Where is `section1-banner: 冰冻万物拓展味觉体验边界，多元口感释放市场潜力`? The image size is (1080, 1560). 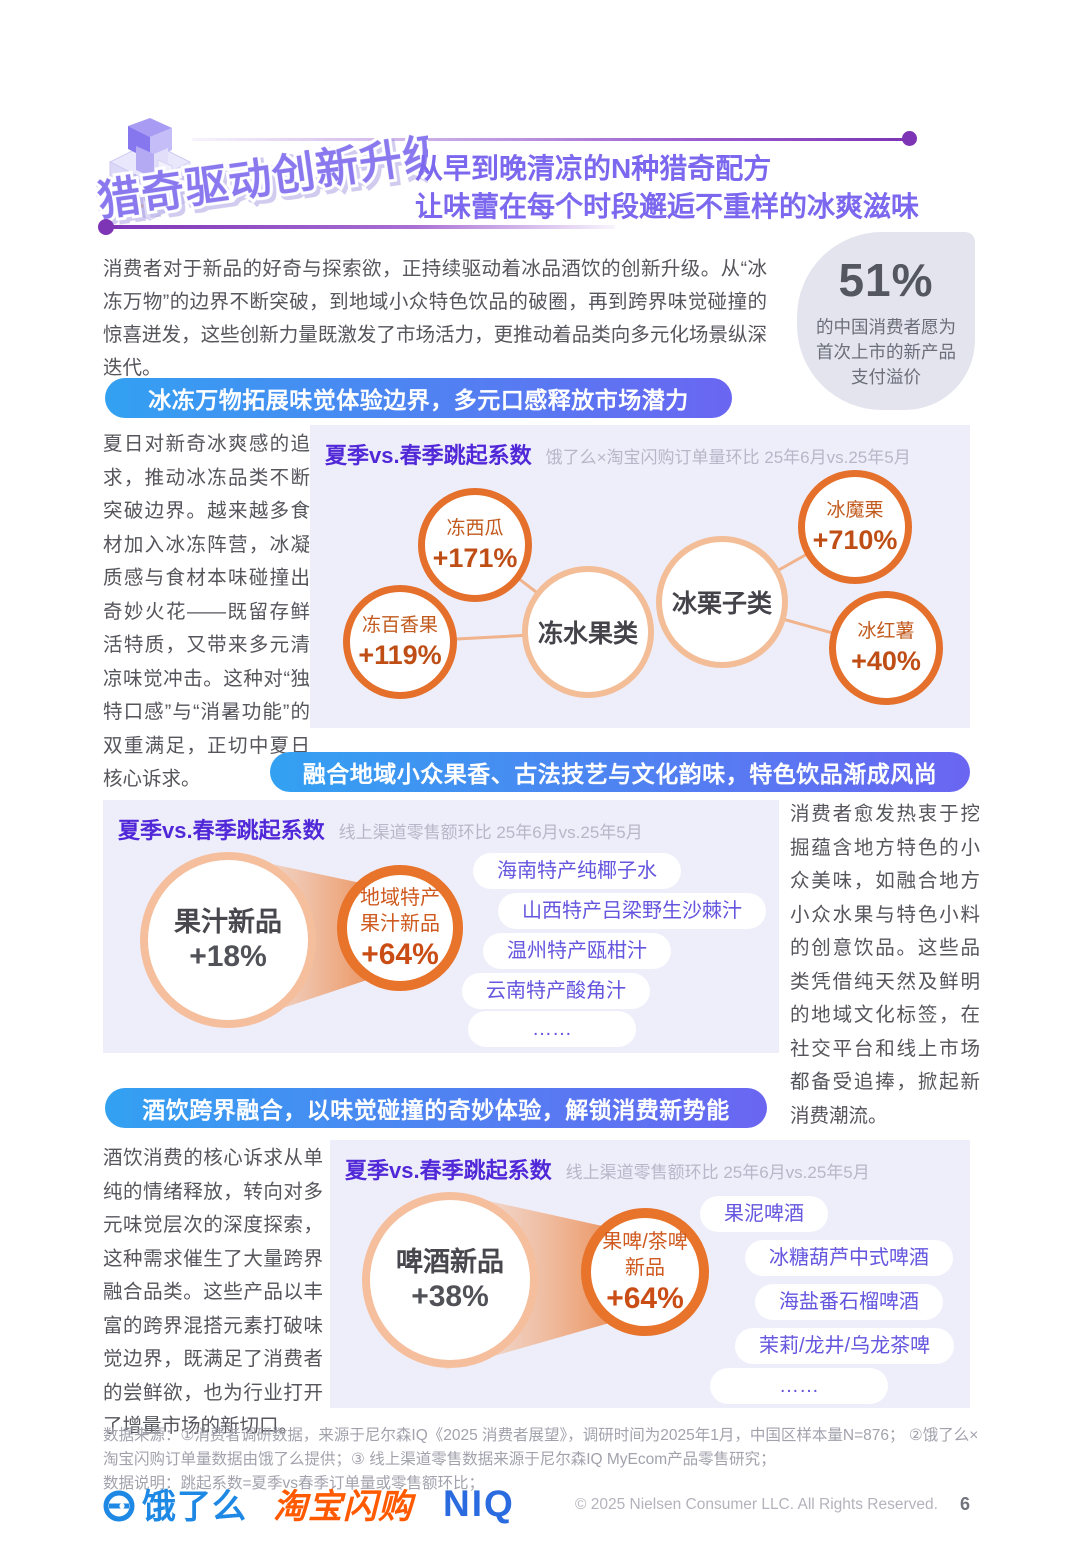
section1-banner: 冰冻万物拓展味觉体验边界，多元口感释放市场潜力 is located at coordinates (418, 398).